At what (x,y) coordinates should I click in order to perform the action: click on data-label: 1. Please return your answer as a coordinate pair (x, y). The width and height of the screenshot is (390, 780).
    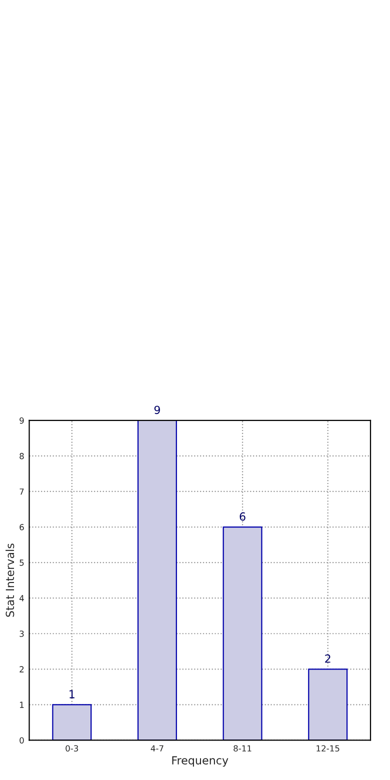
    Looking at the image, I should click on (72, 694).